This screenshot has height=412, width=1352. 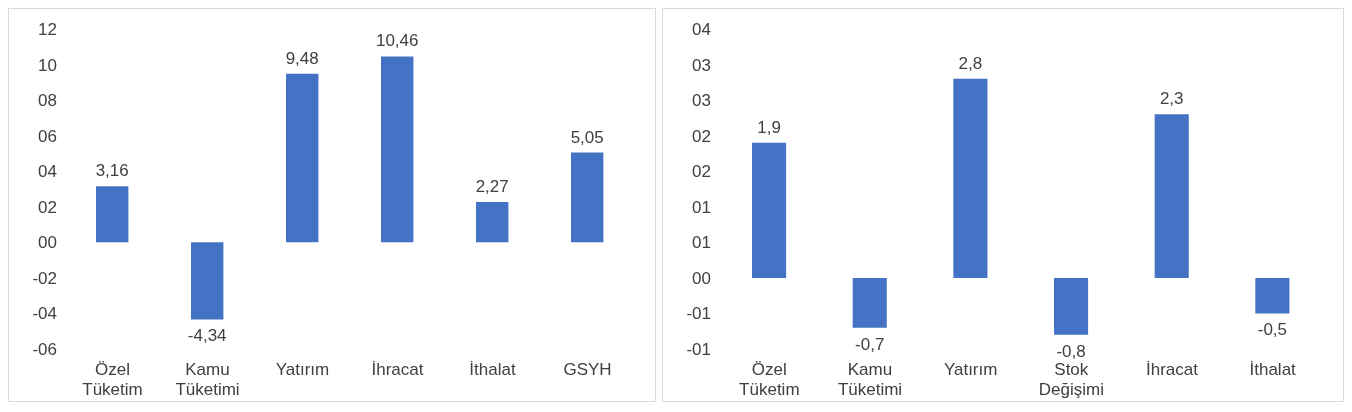 I want to click on y-tick-label: -02, so click(x=44, y=278).